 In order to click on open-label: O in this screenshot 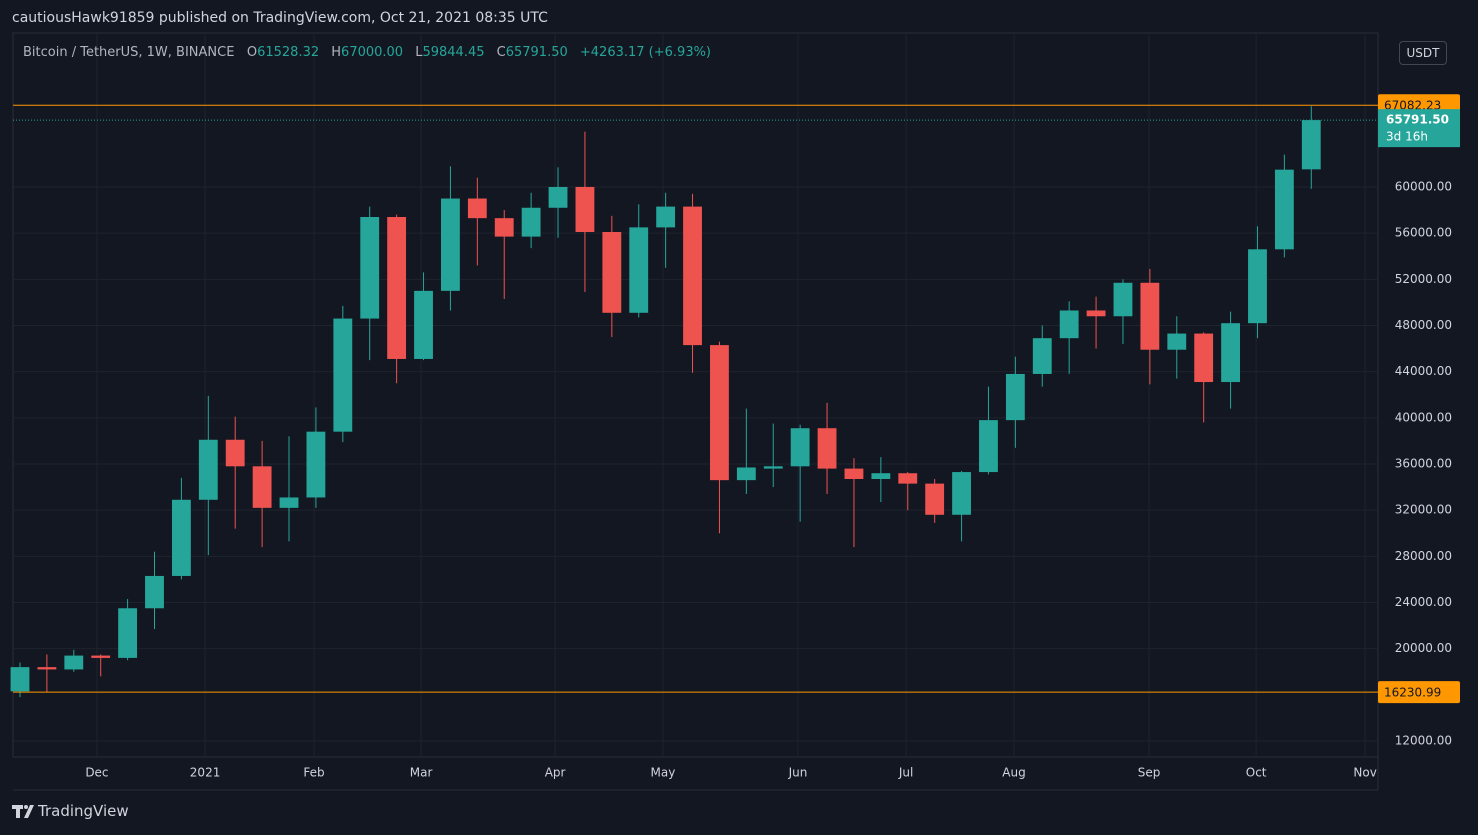, I will do `click(252, 52)`.